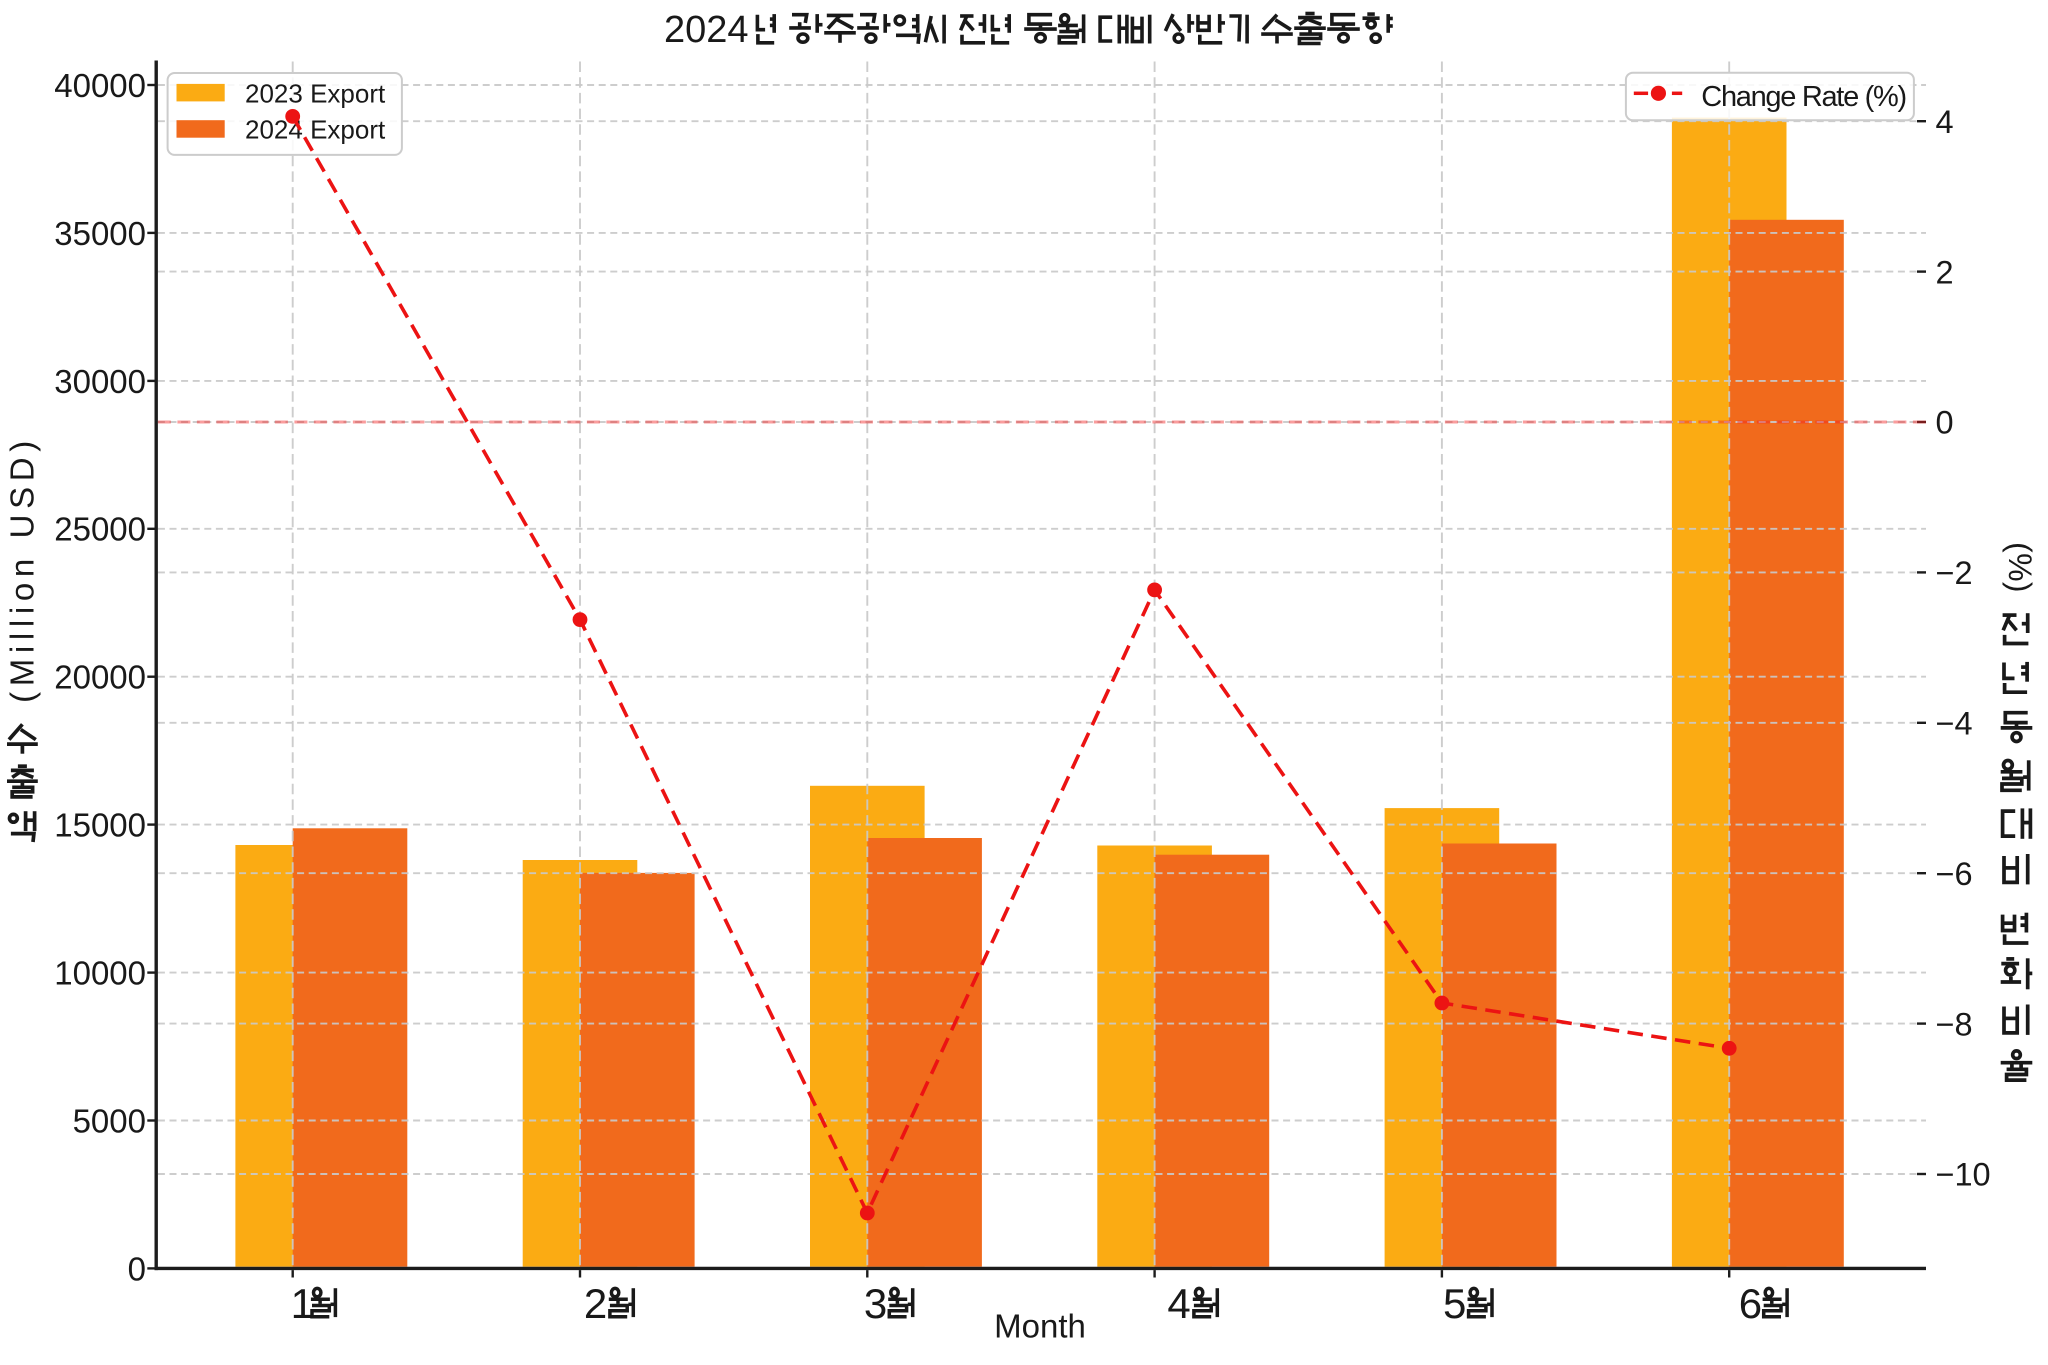 The width and height of the screenshot is (2048, 1365). What do you see at coordinates (1954, 724) in the screenshot?
I see `svg-text: −4` at bounding box center [1954, 724].